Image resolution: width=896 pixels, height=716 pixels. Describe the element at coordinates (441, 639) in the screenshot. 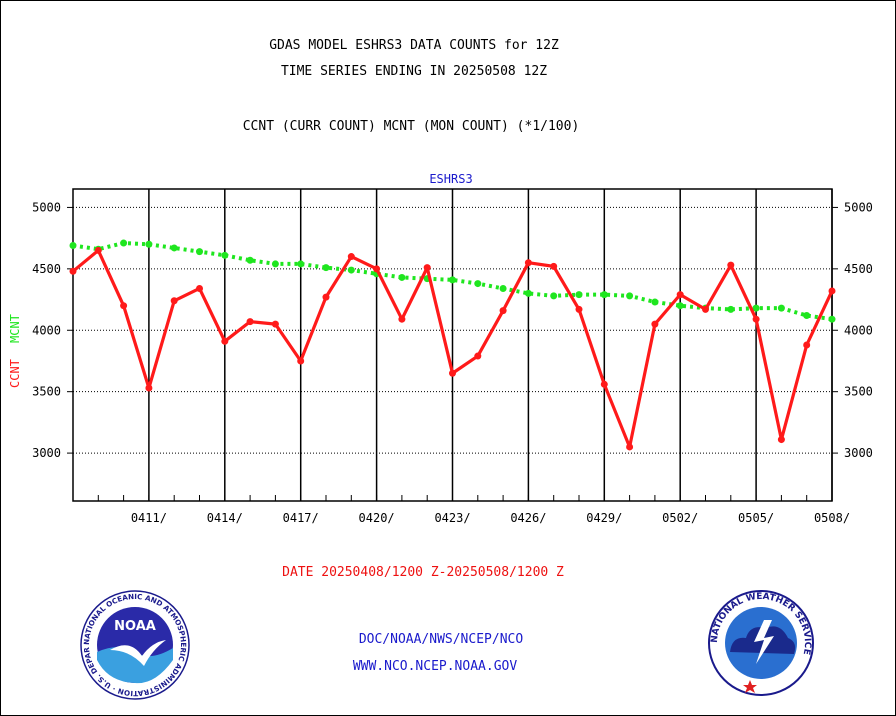

I see `doc-noaa-link: DOC/NOAA/NWS/NCEP/NCO` at that location.